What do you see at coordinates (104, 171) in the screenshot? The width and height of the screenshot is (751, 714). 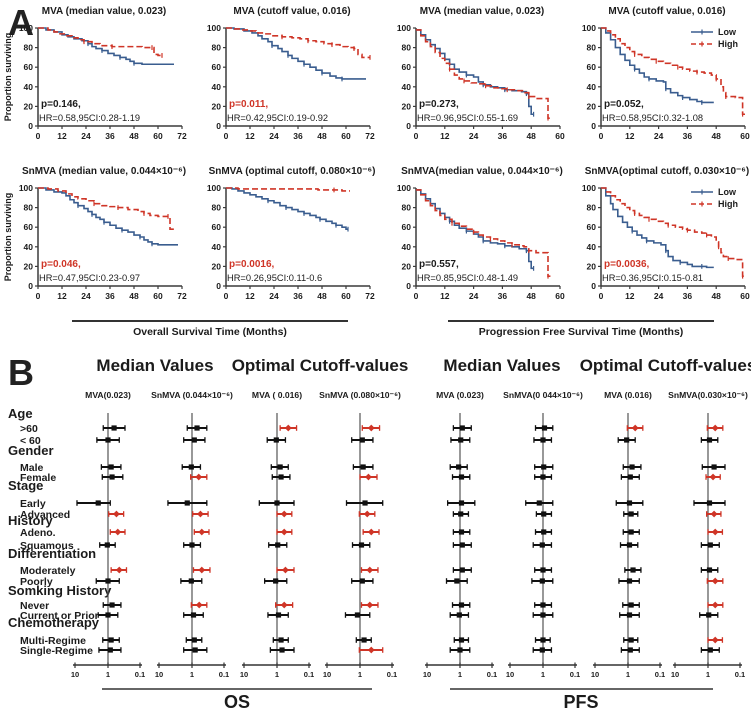 I see `km-plot-title: SnMVA (median value, 0.044×10⁻⁶)` at bounding box center [104, 171].